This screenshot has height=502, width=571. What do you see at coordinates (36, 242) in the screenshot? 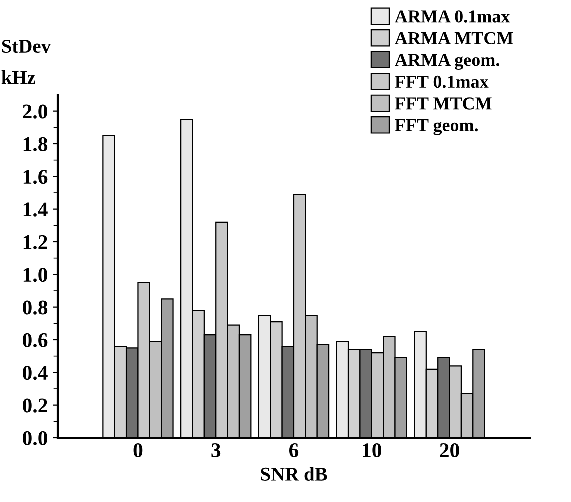
I see `y-tick-label: 1.2` at bounding box center [36, 242].